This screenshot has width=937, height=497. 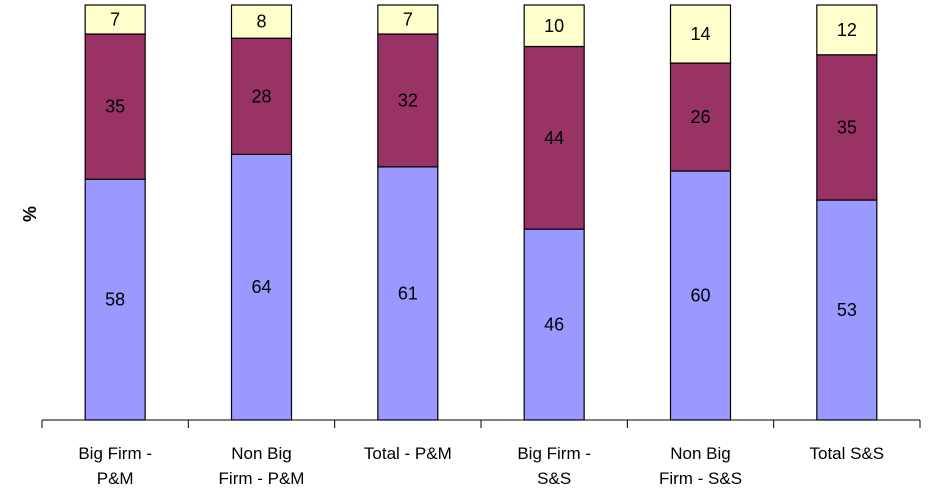 I want to click on x-tick-label-line: Firm - P&M, so click(x=262, y=478).